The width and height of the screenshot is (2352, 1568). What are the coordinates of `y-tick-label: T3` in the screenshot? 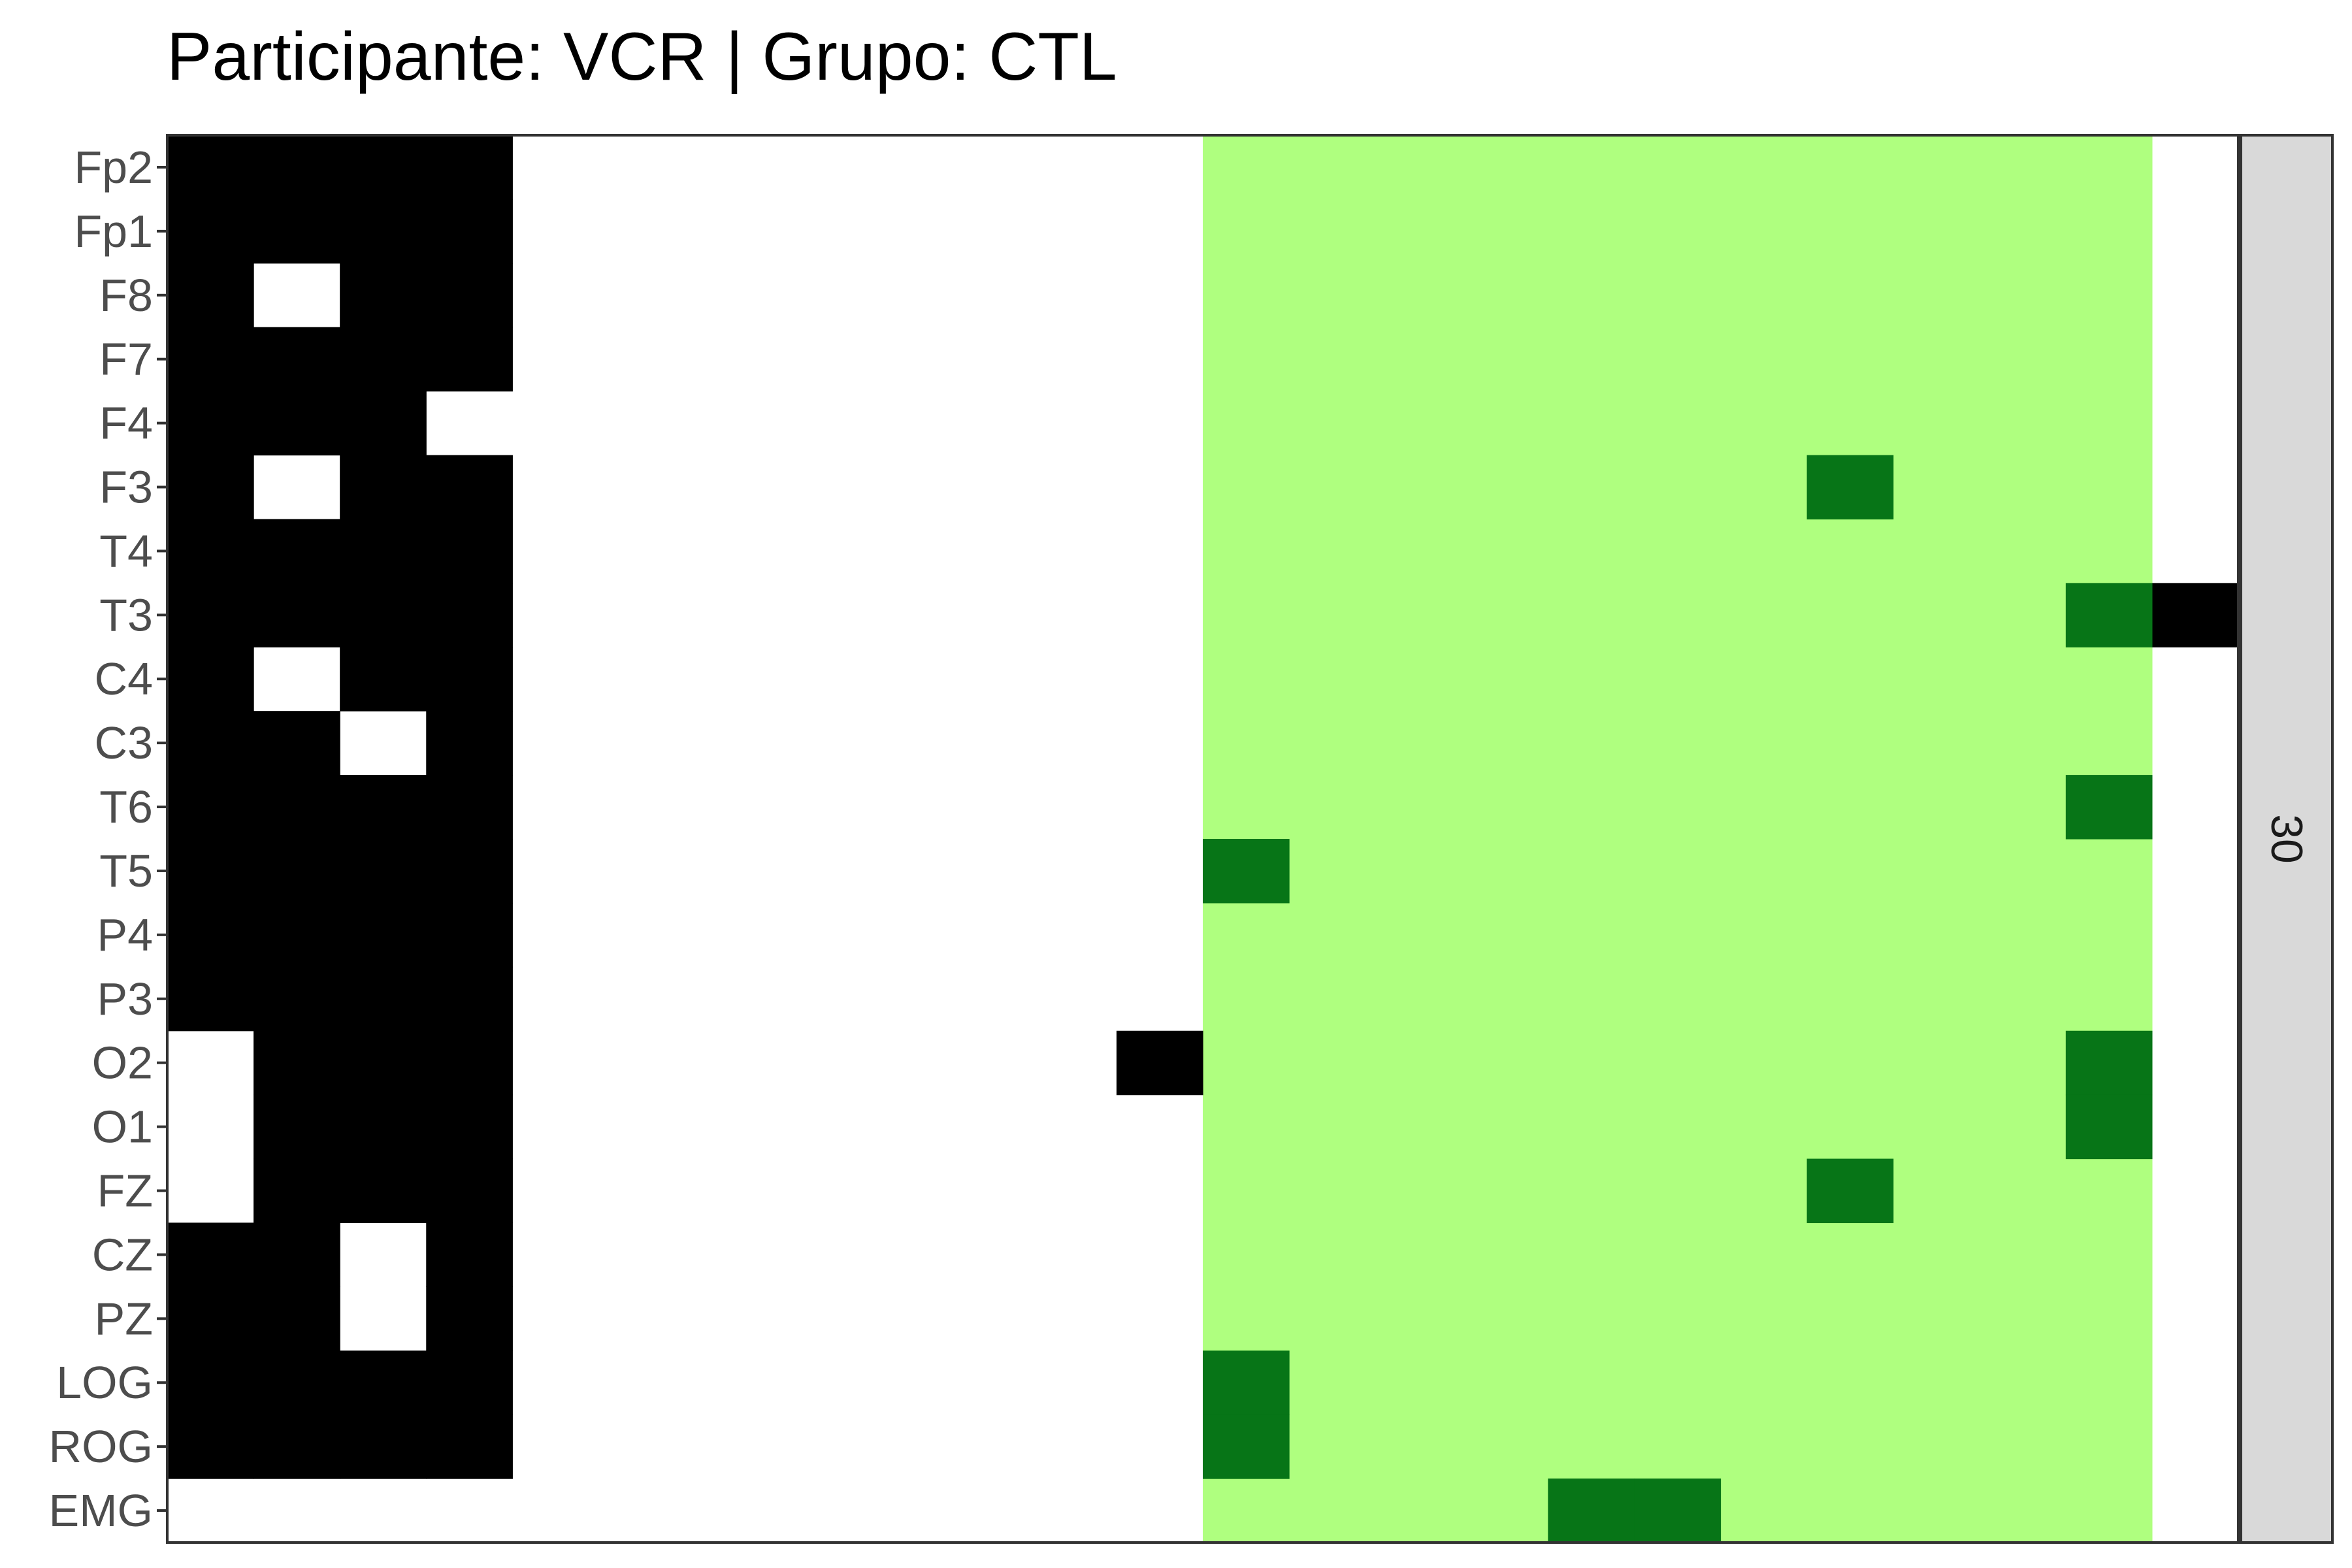 It's located at (126, 614).